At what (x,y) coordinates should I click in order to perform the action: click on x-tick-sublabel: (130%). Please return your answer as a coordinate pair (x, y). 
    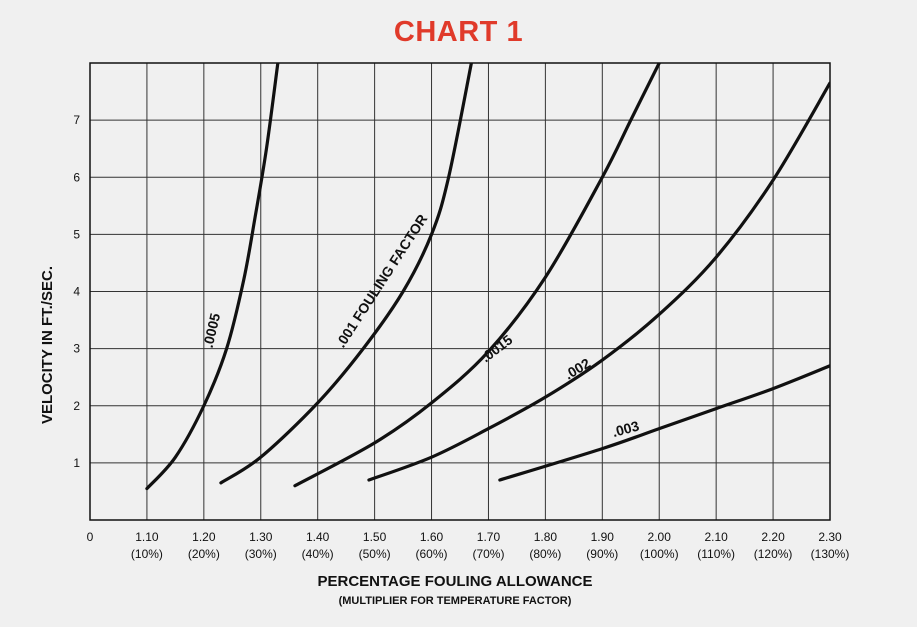
    Looking at the image, I should click on (830, 554).